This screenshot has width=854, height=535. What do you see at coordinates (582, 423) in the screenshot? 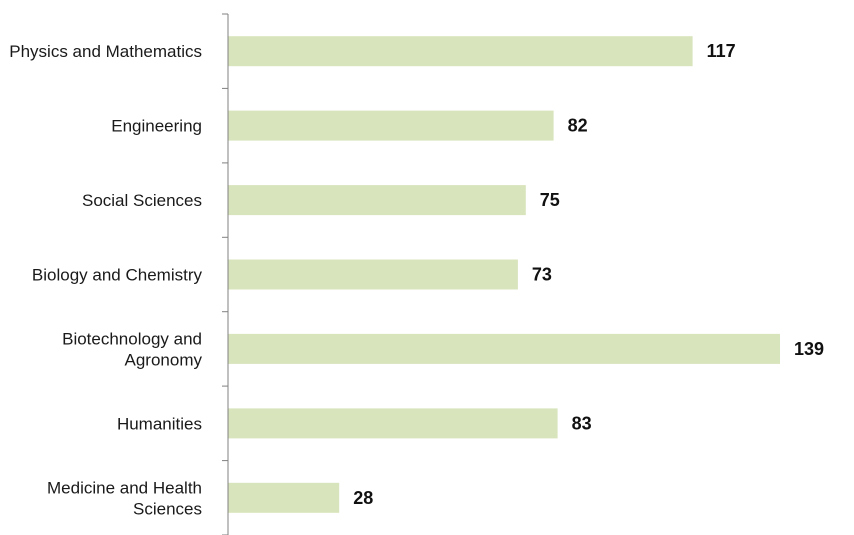
I see `value-label-5: 83` at bounding box center [582, 423].